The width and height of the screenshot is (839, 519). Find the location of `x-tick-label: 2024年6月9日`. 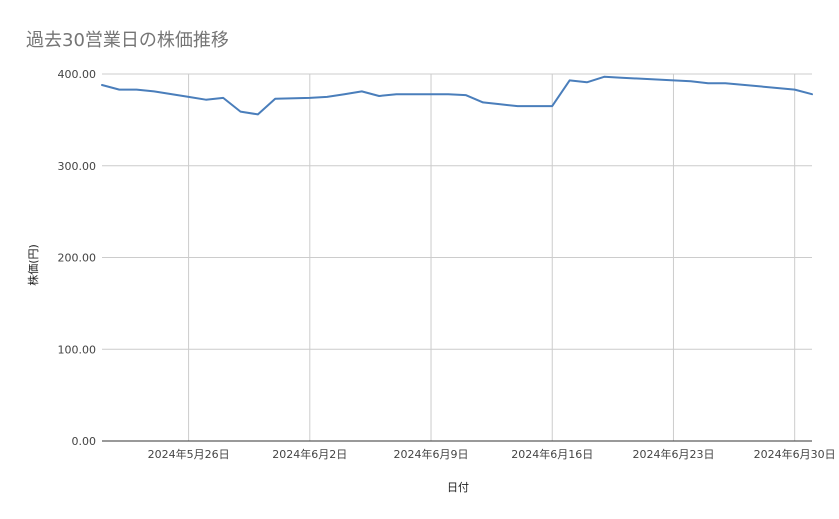

x-tick-label: 2024年6月9日 is located at coordinates (431, 454).